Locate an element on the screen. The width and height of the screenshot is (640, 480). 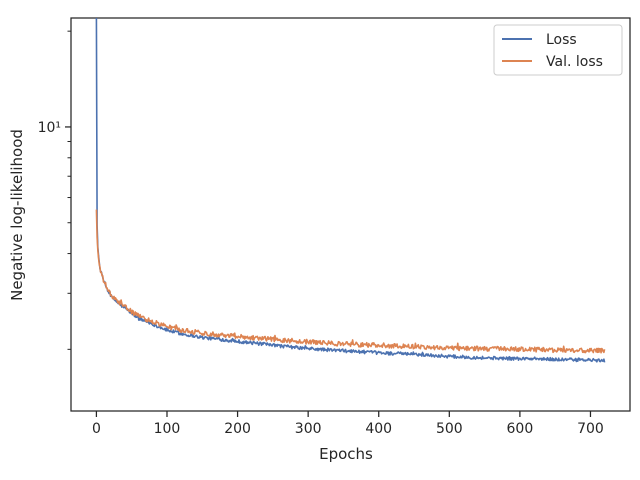
x-axis-label: Epochs is located at coordinates (346, 454).